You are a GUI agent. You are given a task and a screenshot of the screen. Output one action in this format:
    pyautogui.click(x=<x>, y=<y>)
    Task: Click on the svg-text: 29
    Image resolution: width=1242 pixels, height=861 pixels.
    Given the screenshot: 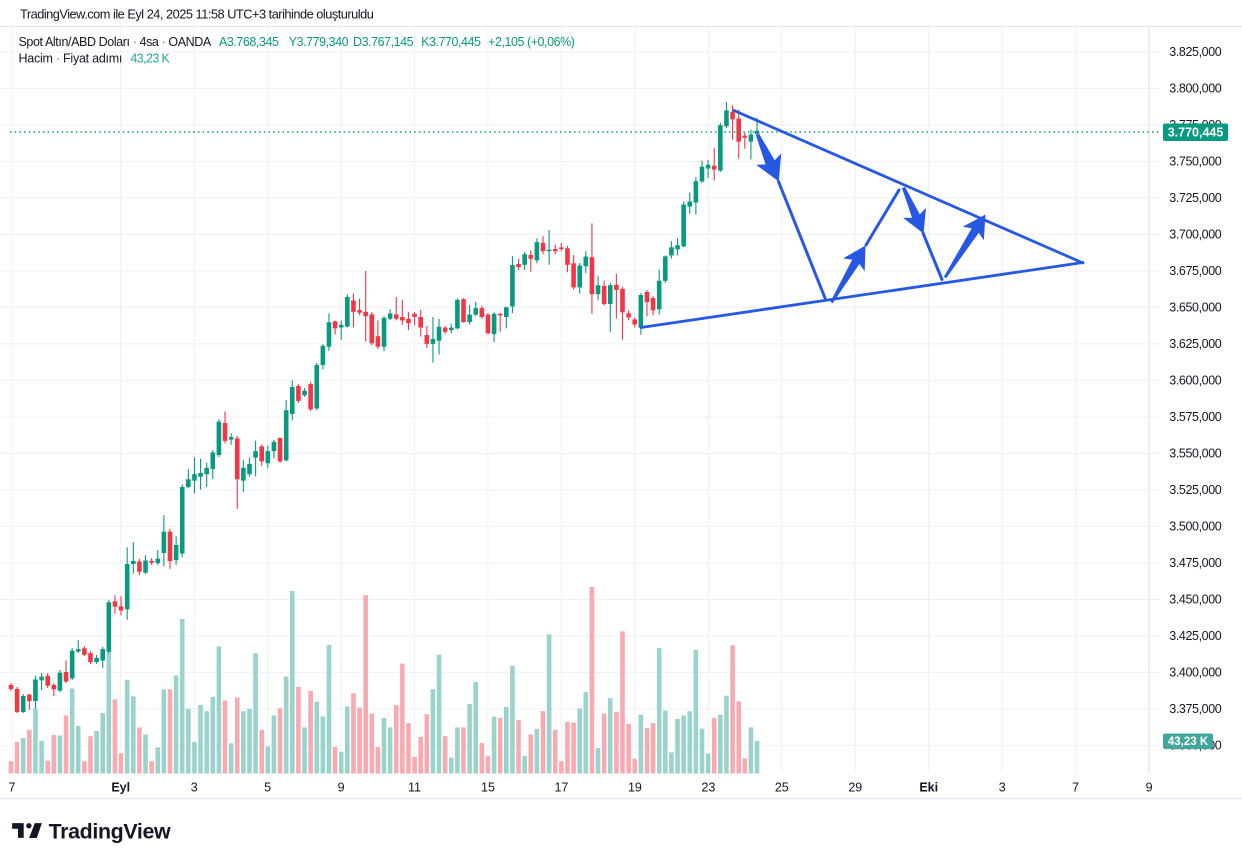 What is the action you would take?
    pyautogui.click(x=855, y=788)
    